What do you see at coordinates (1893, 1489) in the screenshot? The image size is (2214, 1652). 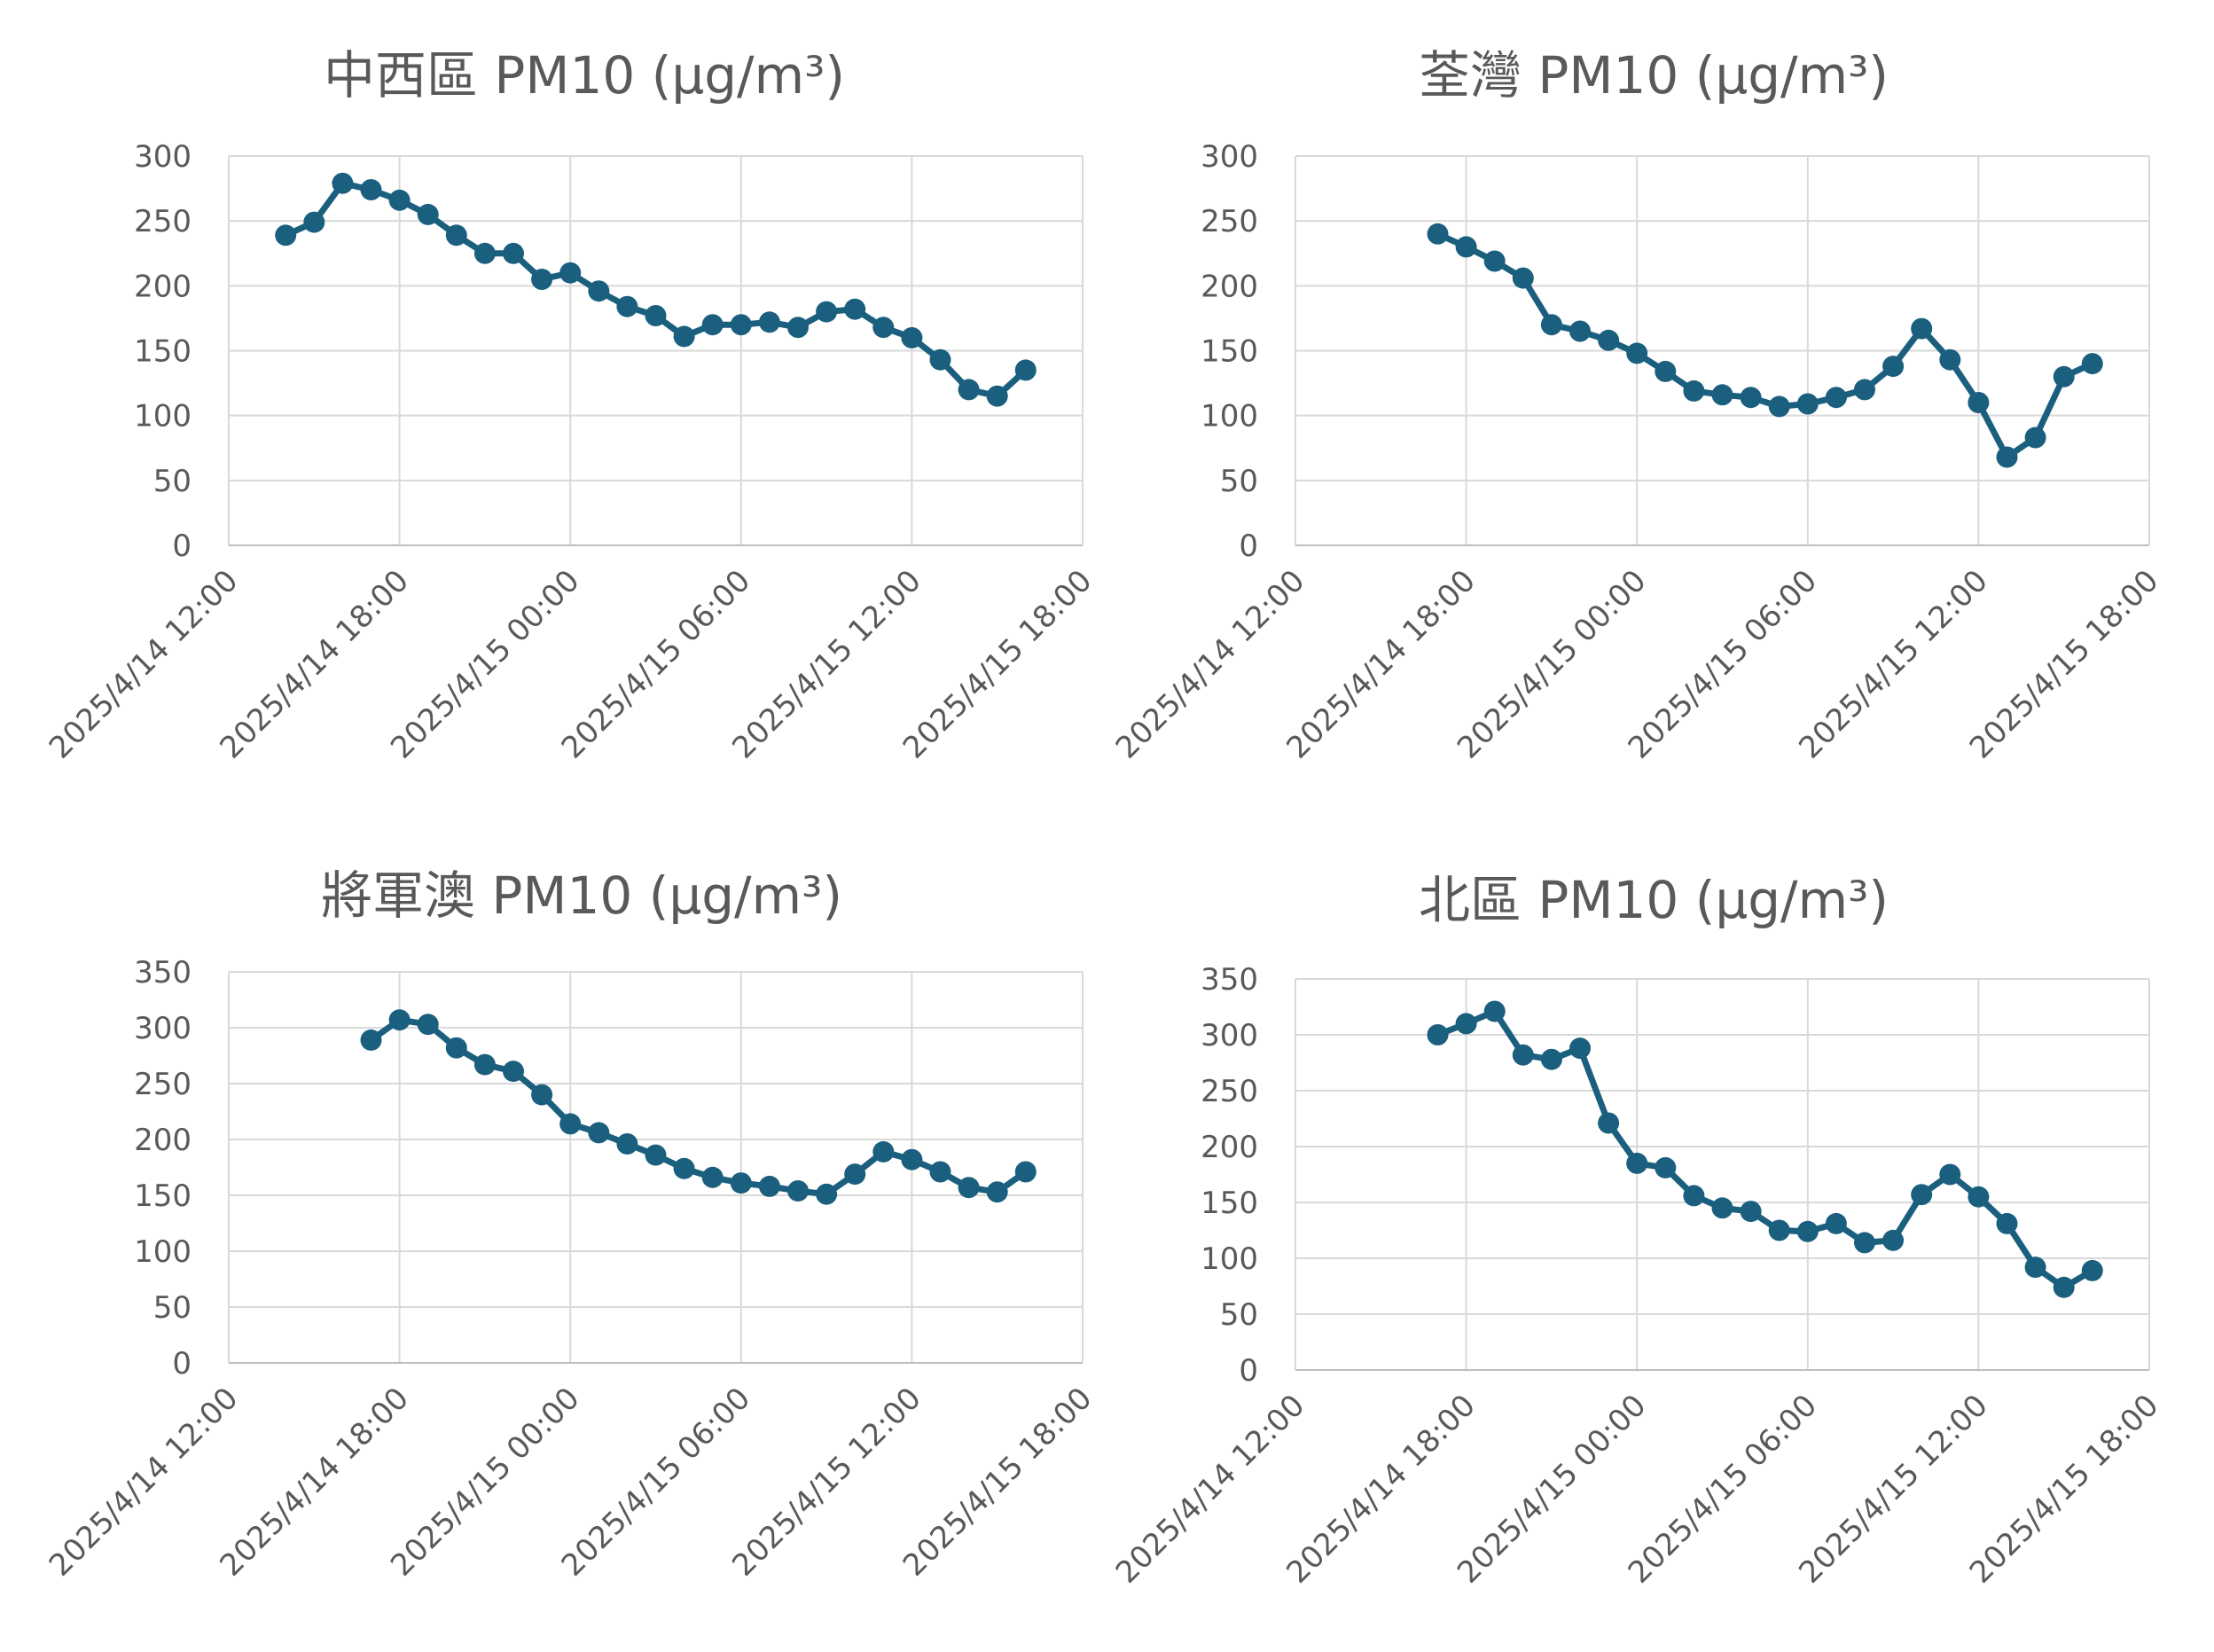 I see `x-tick-label: 2025/4/15 12:00` at bounding box center [1893, 1489].